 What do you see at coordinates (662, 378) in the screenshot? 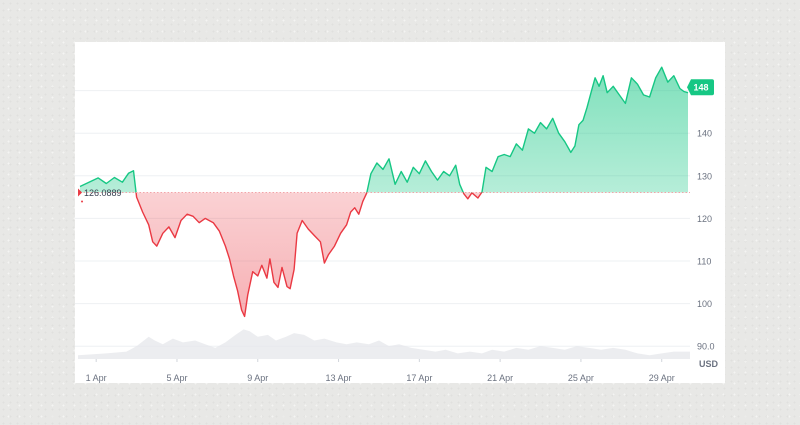
I see `x-tick-label: 29 Apr` at bounding box center [662, 378].